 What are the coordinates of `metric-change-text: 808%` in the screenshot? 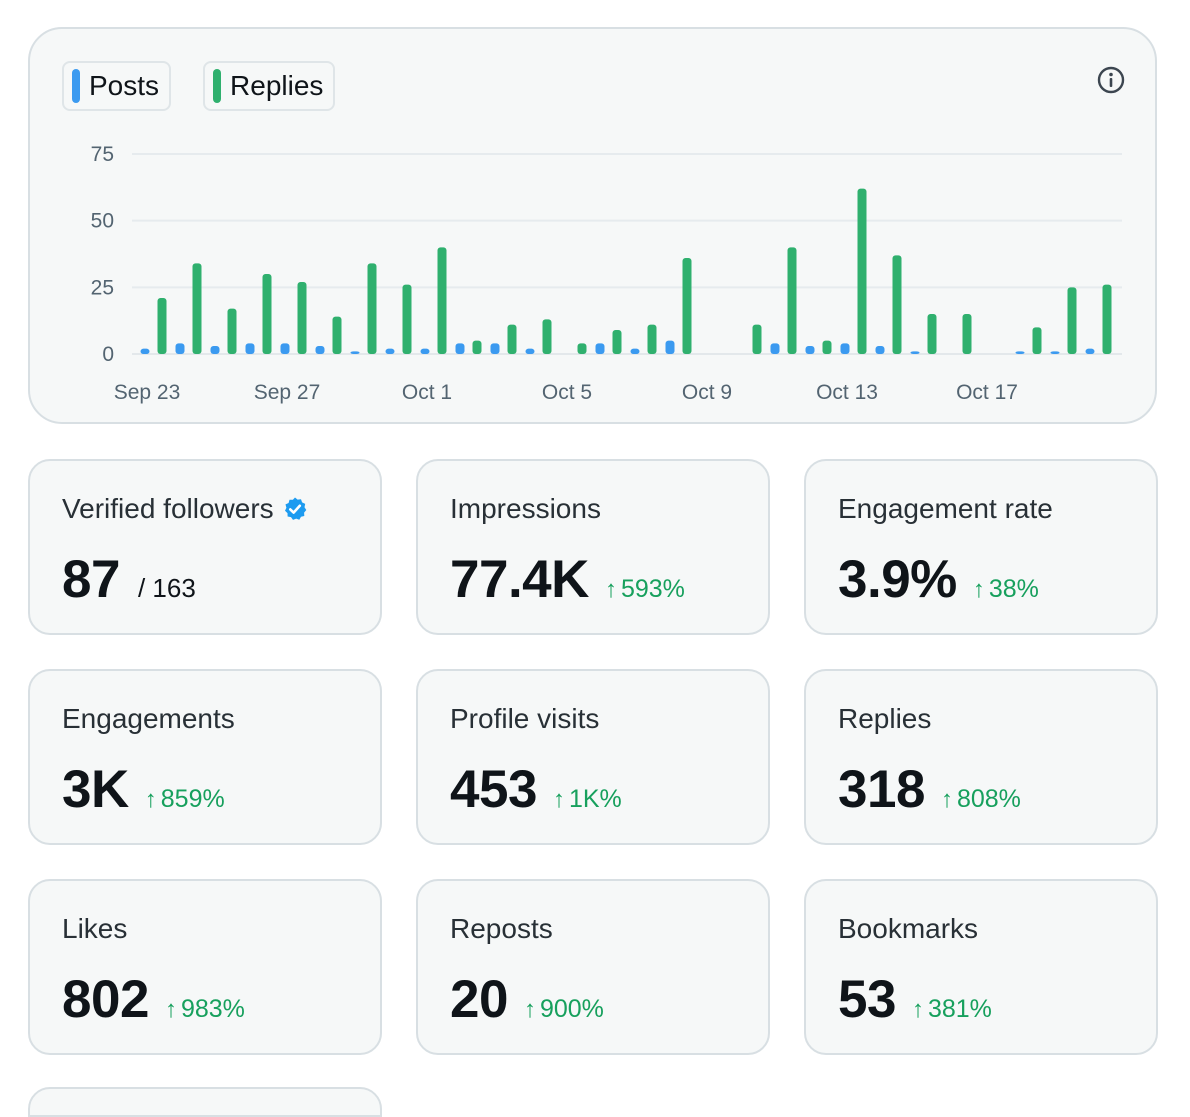 It's located at (988, 799).